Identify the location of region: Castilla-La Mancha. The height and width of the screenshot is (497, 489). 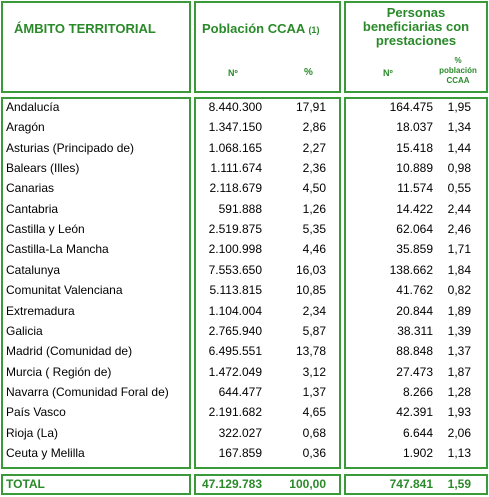
(57, 249).